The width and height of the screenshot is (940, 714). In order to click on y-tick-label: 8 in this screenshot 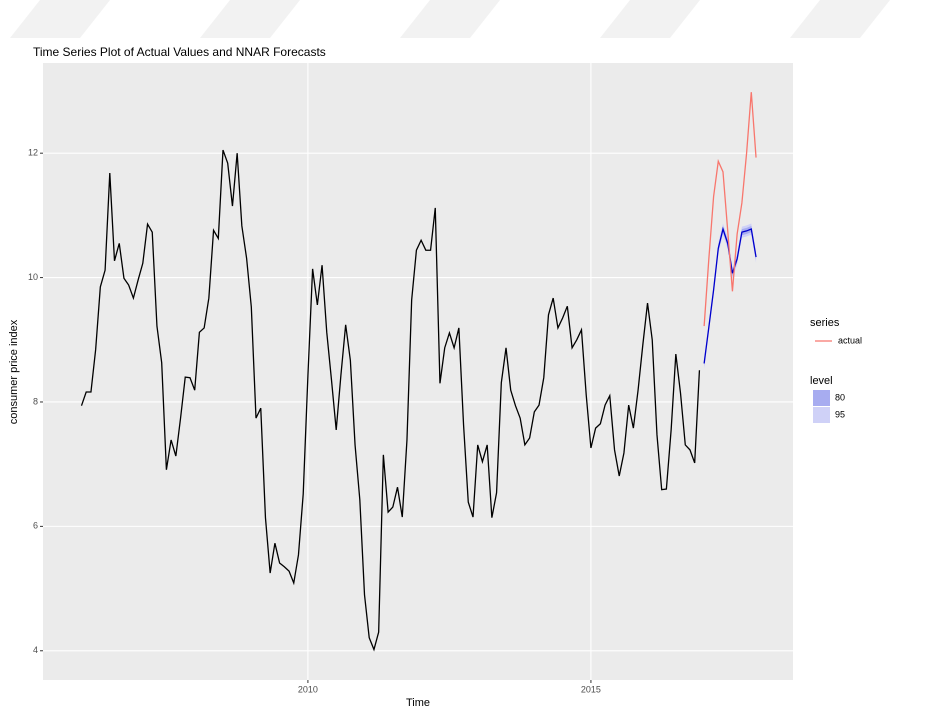, I will do `click(35, 401)`.